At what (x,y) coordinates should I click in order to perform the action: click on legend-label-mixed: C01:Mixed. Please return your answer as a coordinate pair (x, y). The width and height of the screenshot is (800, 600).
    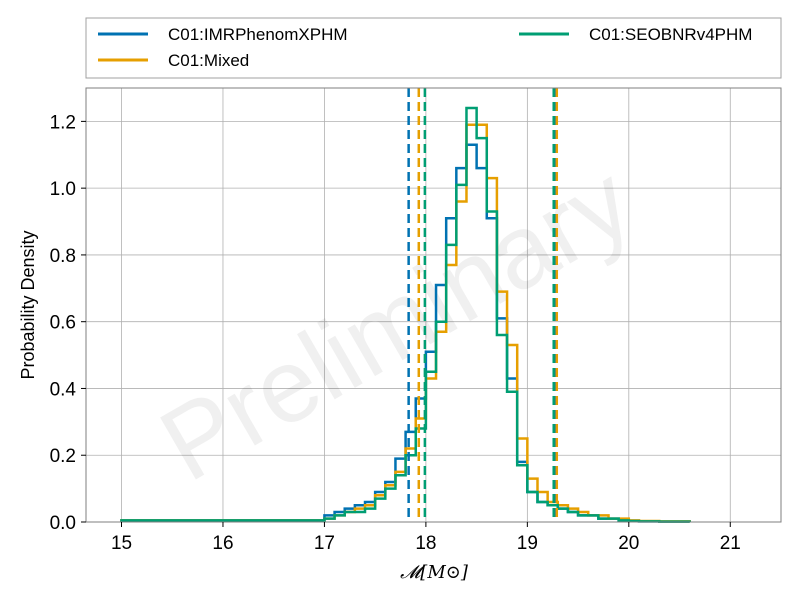
    Looking at the image, I should click on (208, 60).